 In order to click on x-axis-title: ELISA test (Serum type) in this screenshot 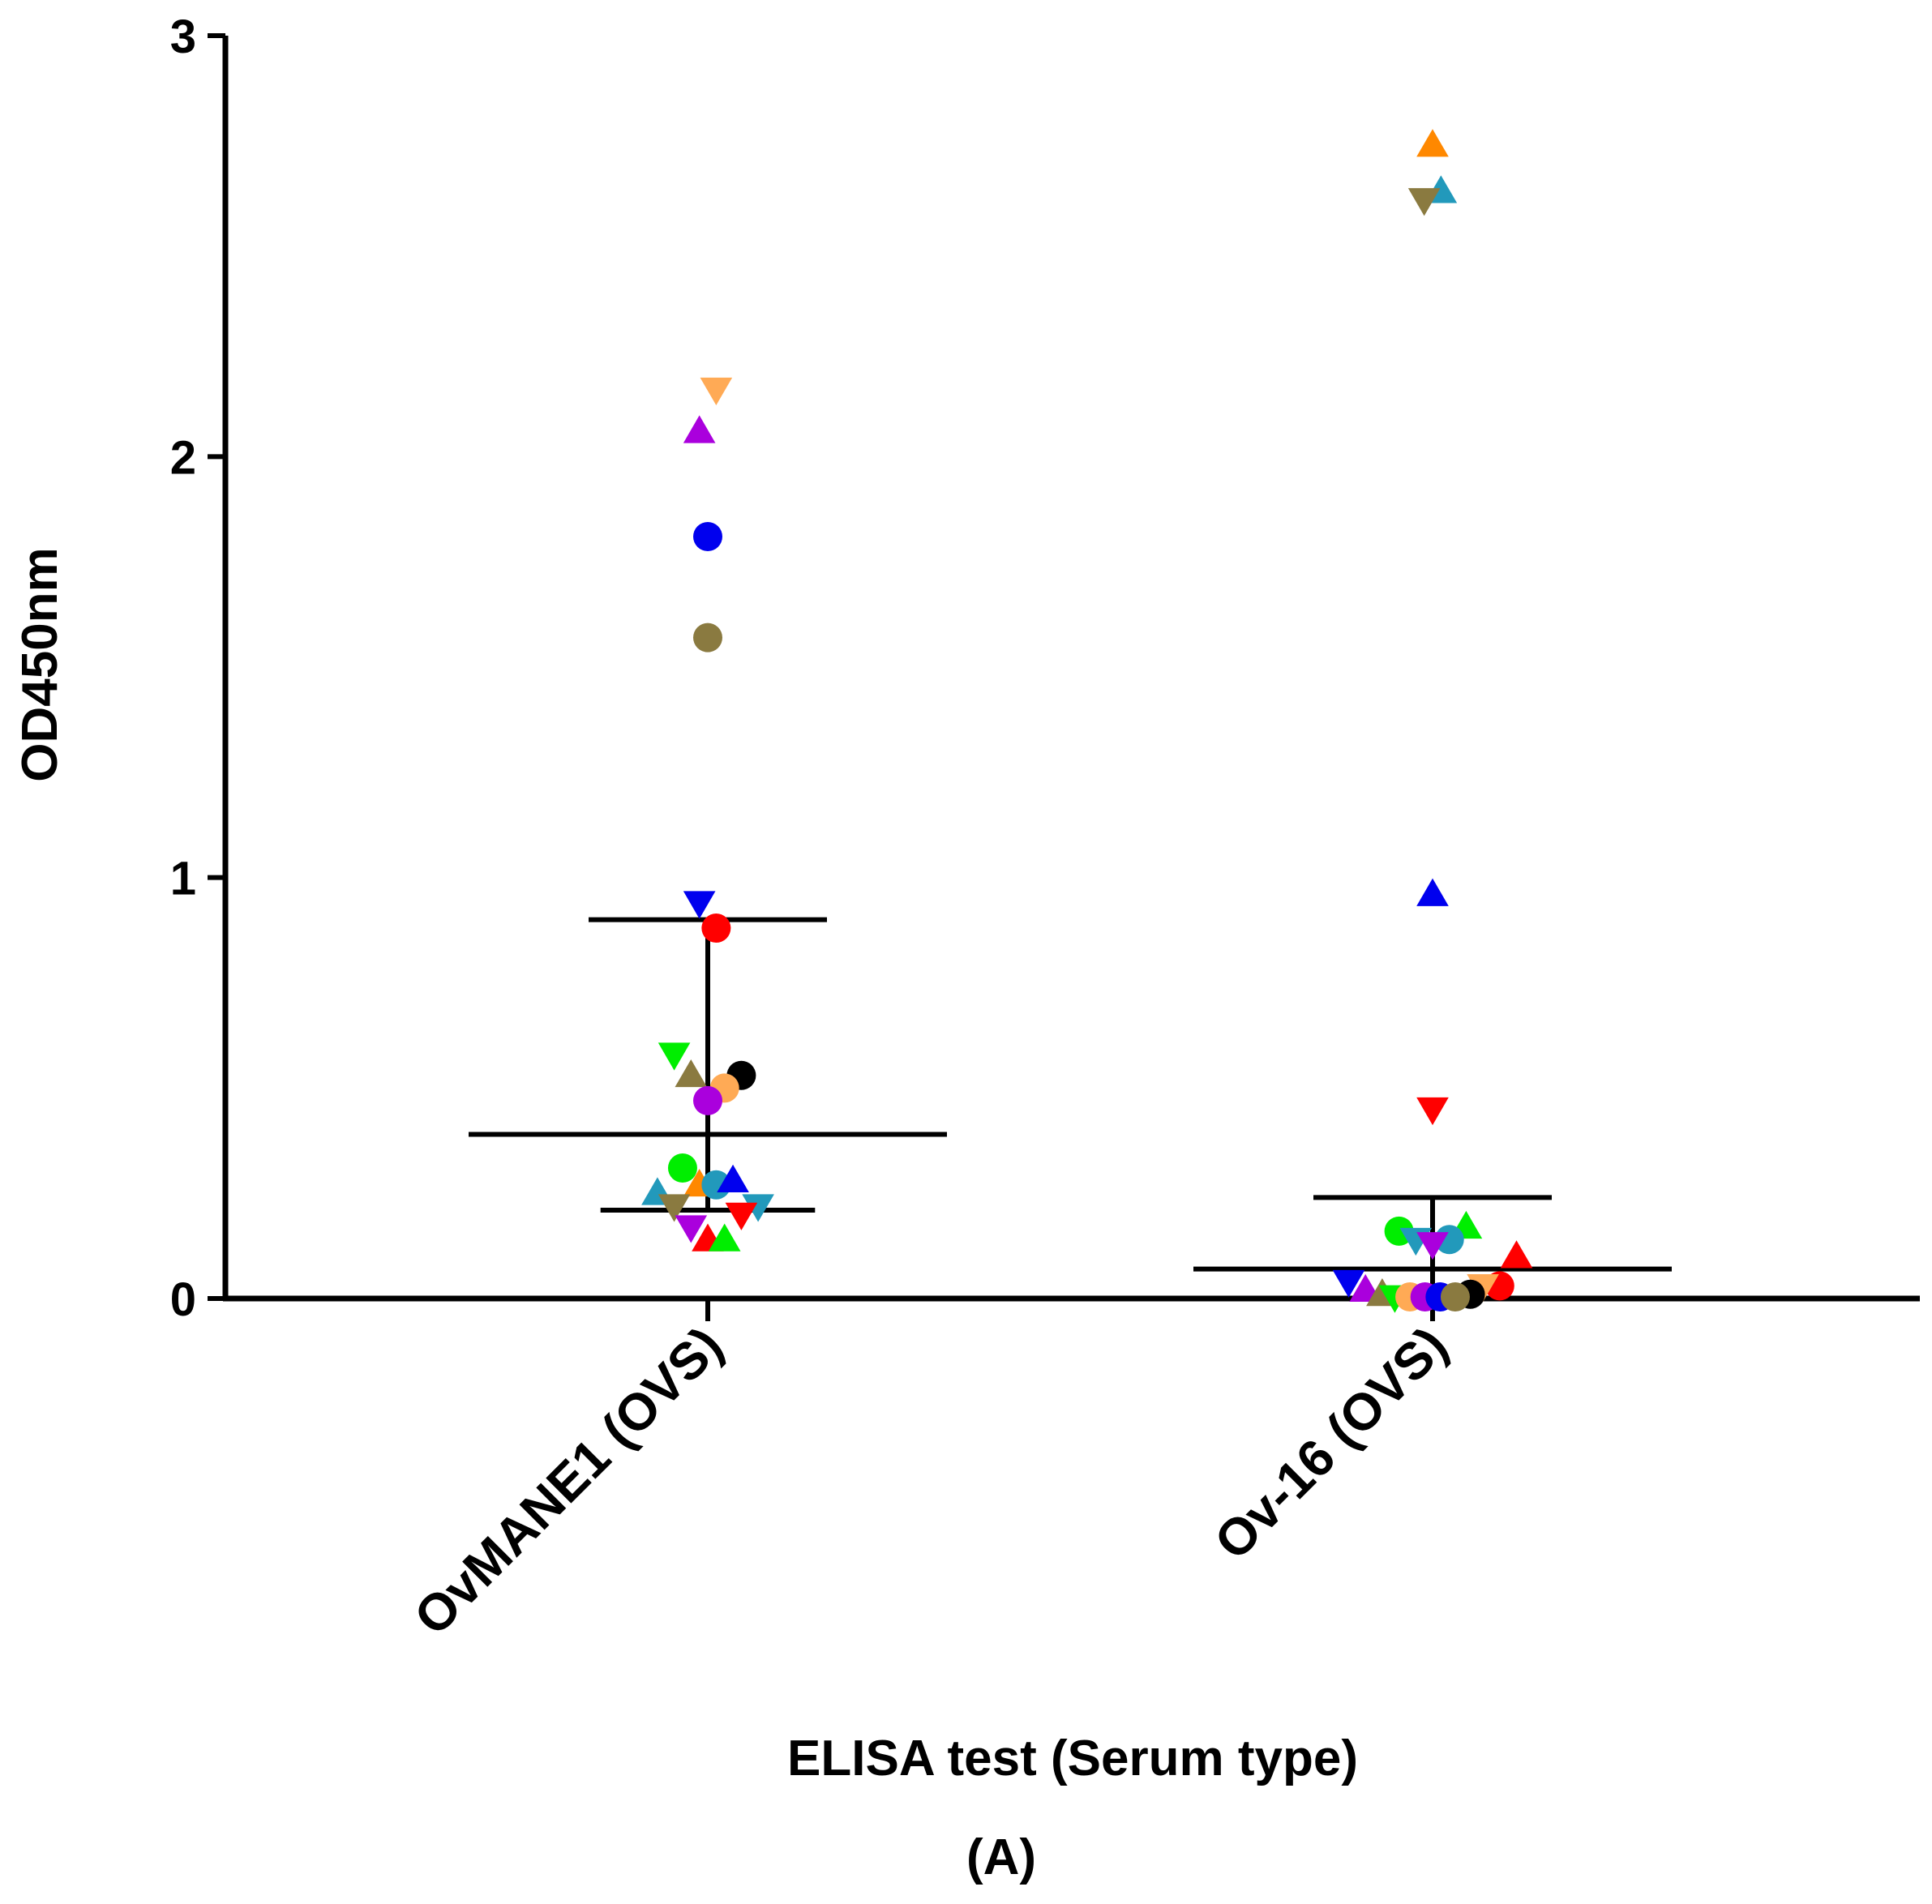, I will do `click(1072, 1759)`.